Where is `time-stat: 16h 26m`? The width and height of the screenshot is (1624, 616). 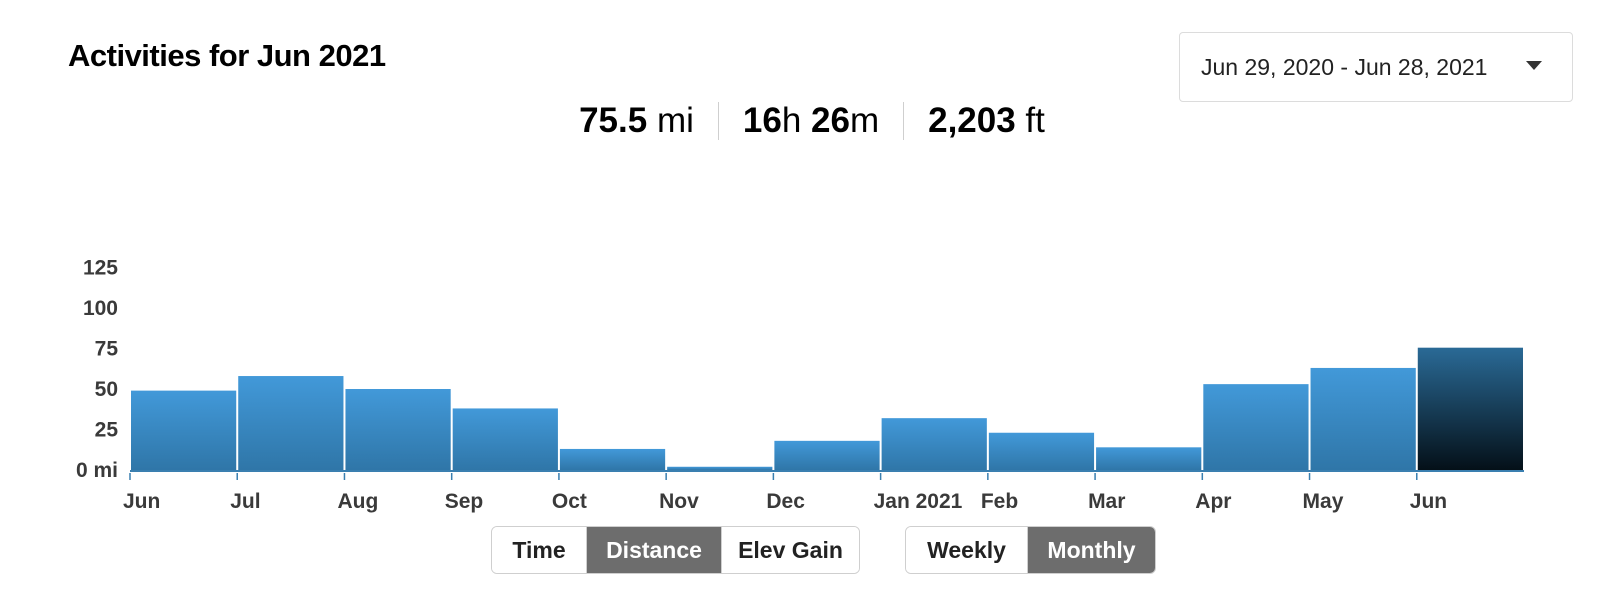
time-stat: 16h 26m is located at coordinates (811, 121).